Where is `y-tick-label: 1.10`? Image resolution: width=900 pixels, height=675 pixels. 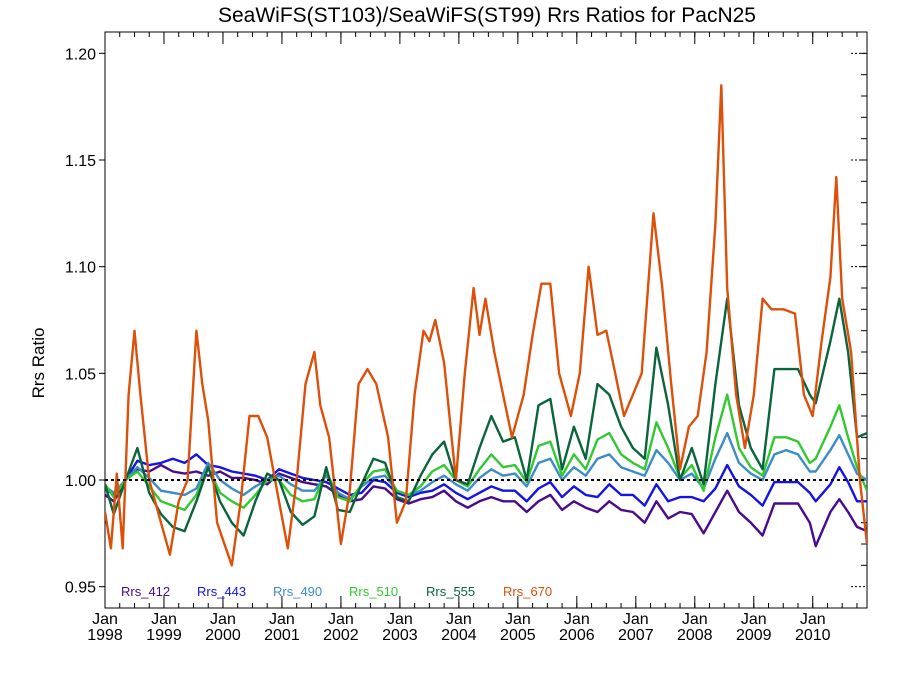
y-tick-label: 1.10 is located at coordinates (80, 268).